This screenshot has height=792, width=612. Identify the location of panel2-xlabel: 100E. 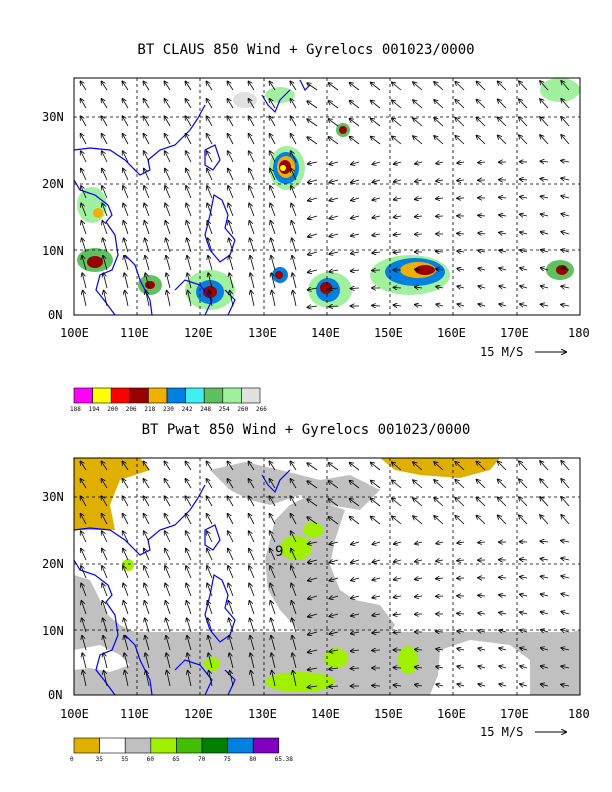
(74, 714).